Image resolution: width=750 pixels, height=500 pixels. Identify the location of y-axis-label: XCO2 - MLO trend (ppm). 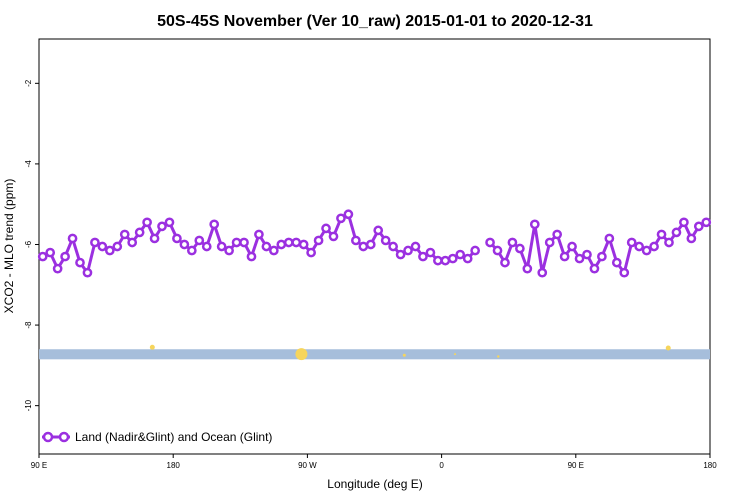
(9, 246).